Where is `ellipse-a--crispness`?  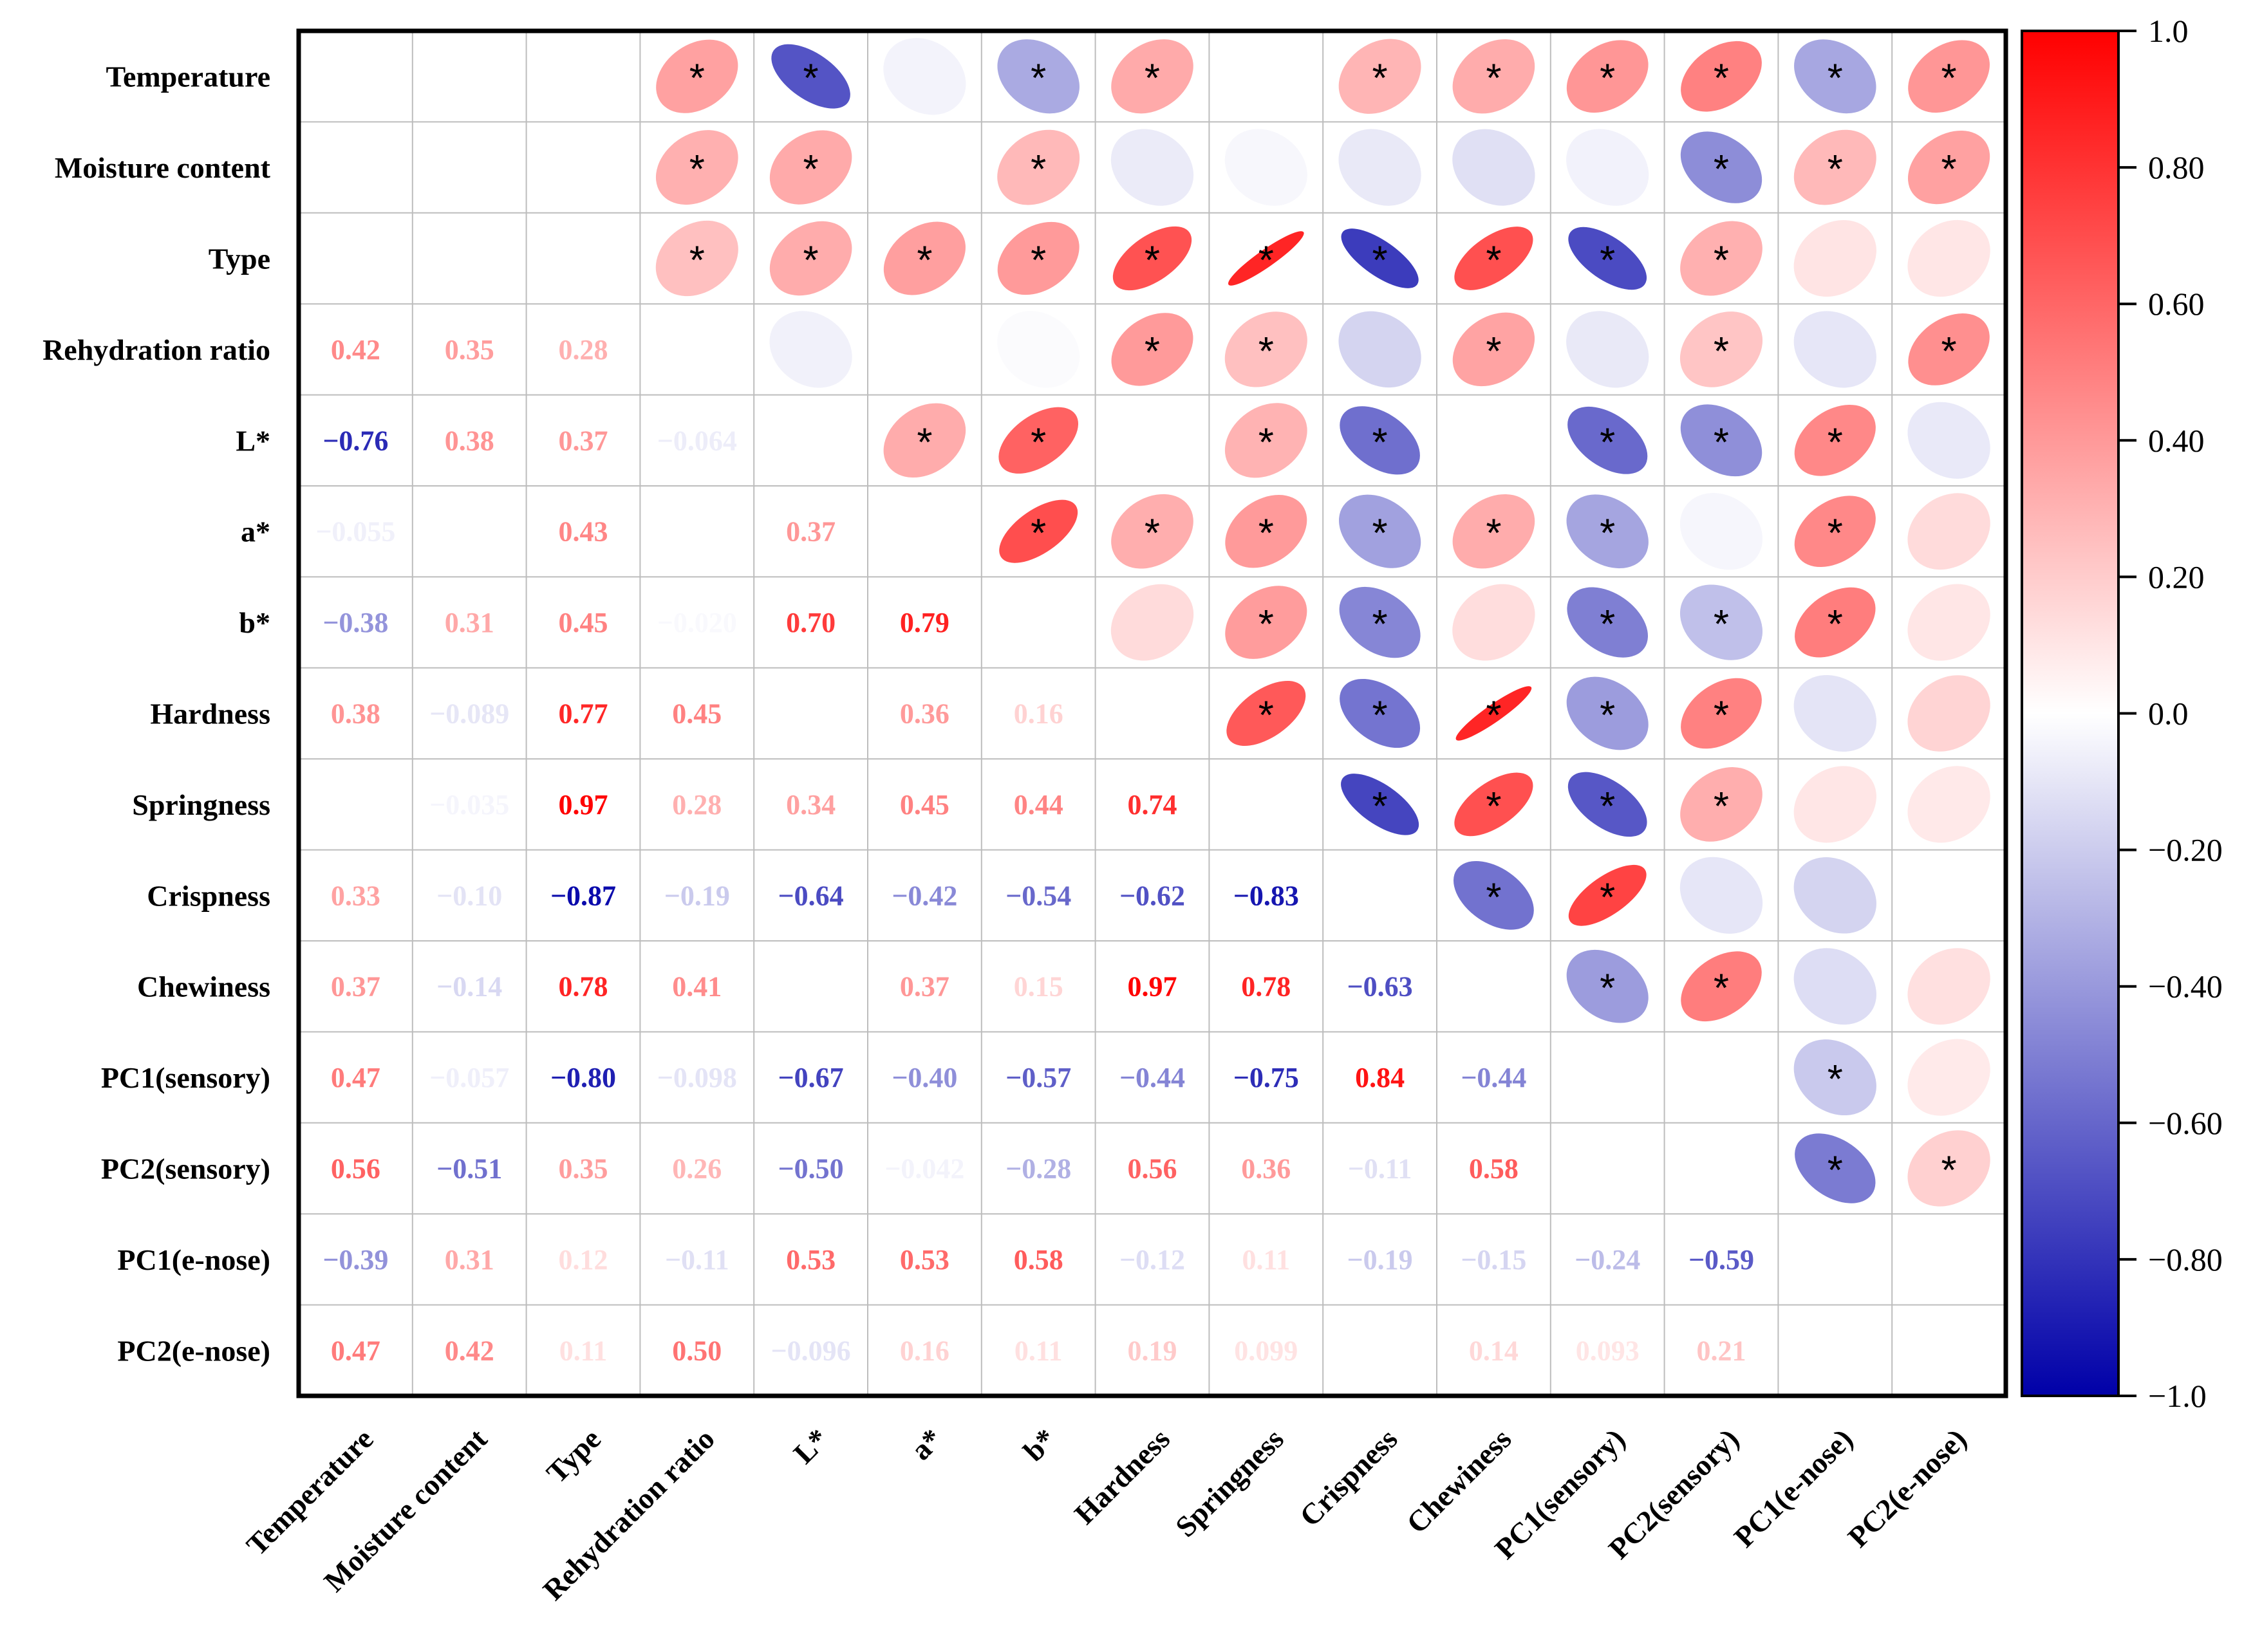
ellipse-a--crispness is located at coordinates (1379, 531).